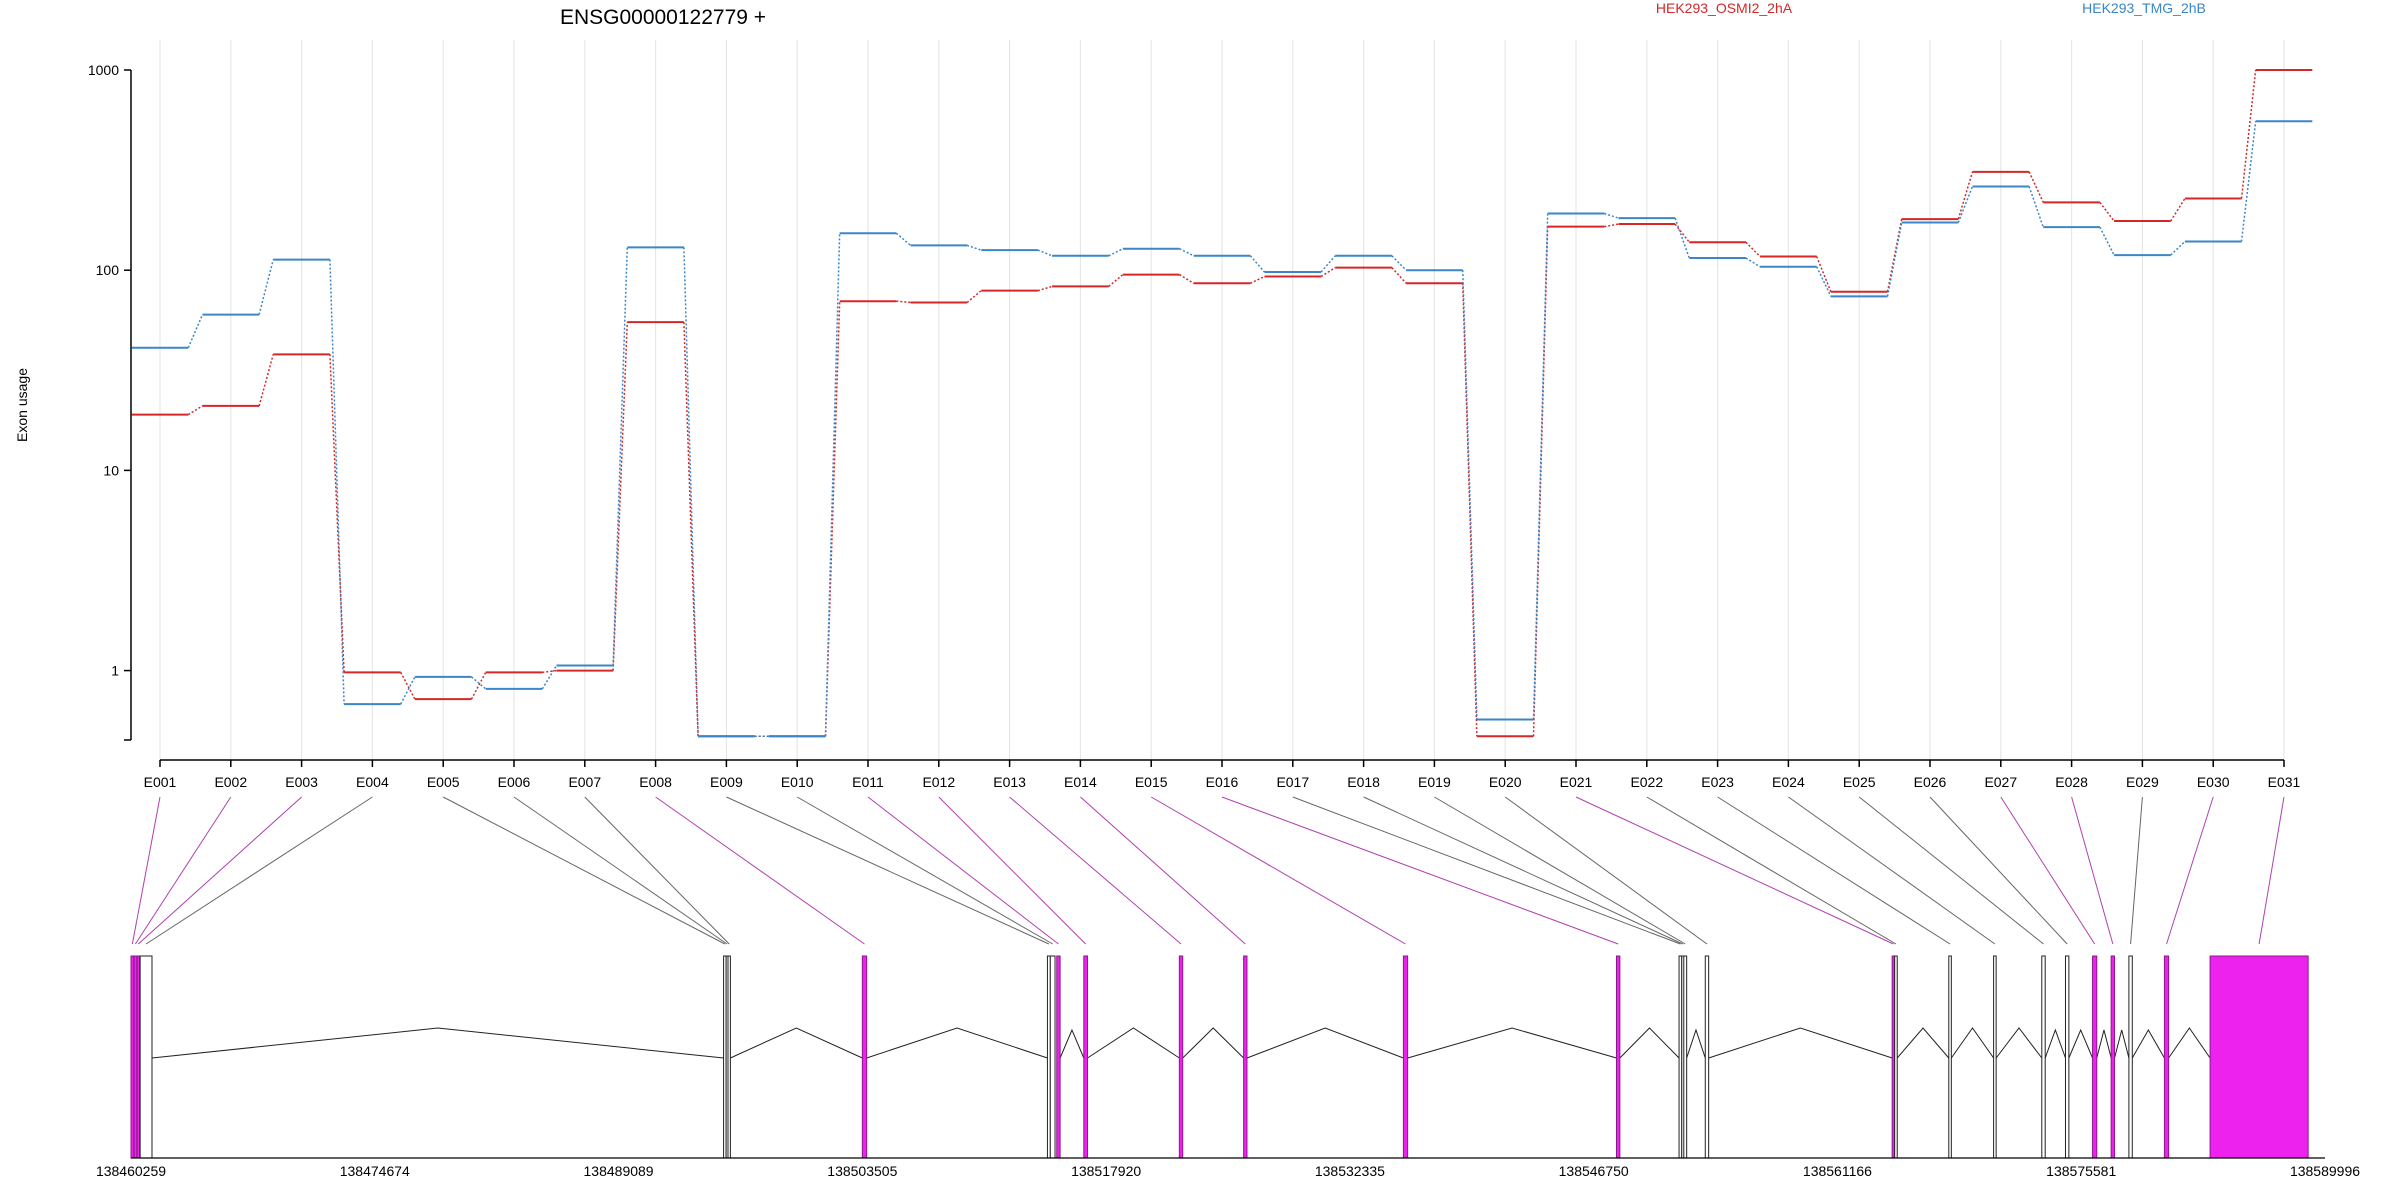 The height and width of the screenshot is (1200, 2400). What do you see at coordinates (888, 870) in the screenshot?
I see `exon-connector-E009` at bounding box center [888, 870].